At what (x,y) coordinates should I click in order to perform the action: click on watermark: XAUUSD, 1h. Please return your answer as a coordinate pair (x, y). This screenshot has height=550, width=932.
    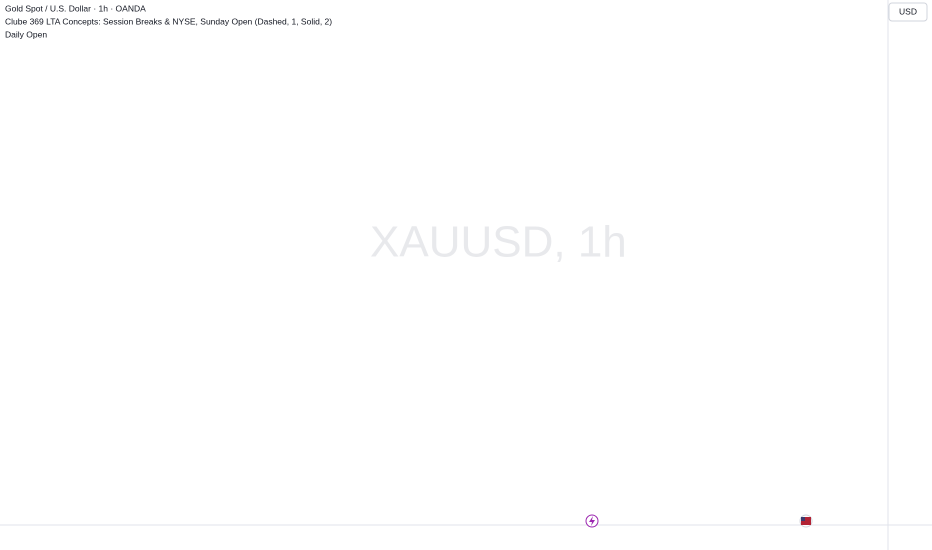
    Looking at the image, I should click on (498, 242).